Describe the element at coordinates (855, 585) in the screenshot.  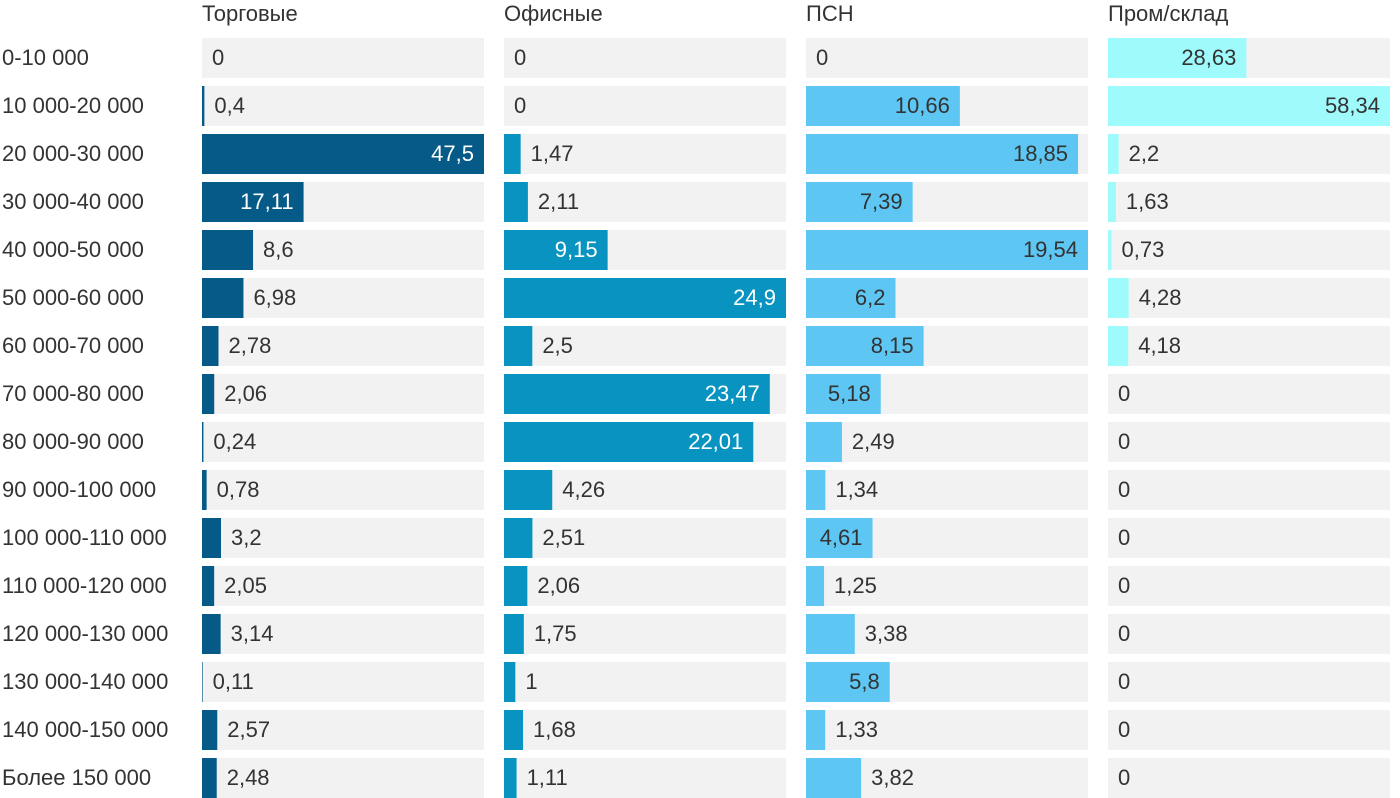
I see `value-label: 1,25` at that location.